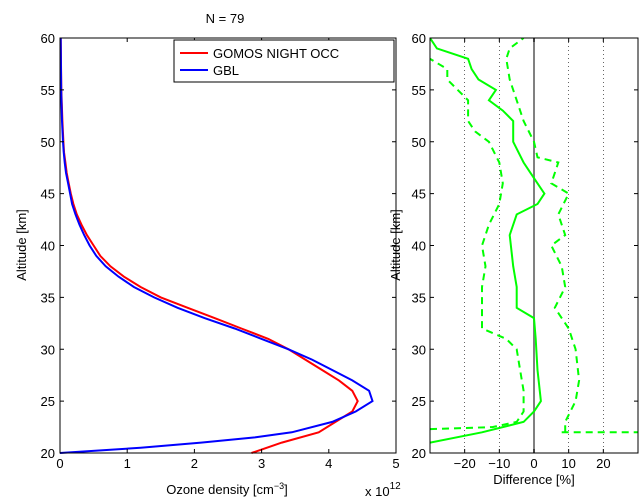 The width and height of the screenshot is (641, 498). I want to click on mean-difference-line, so click(488, 241).